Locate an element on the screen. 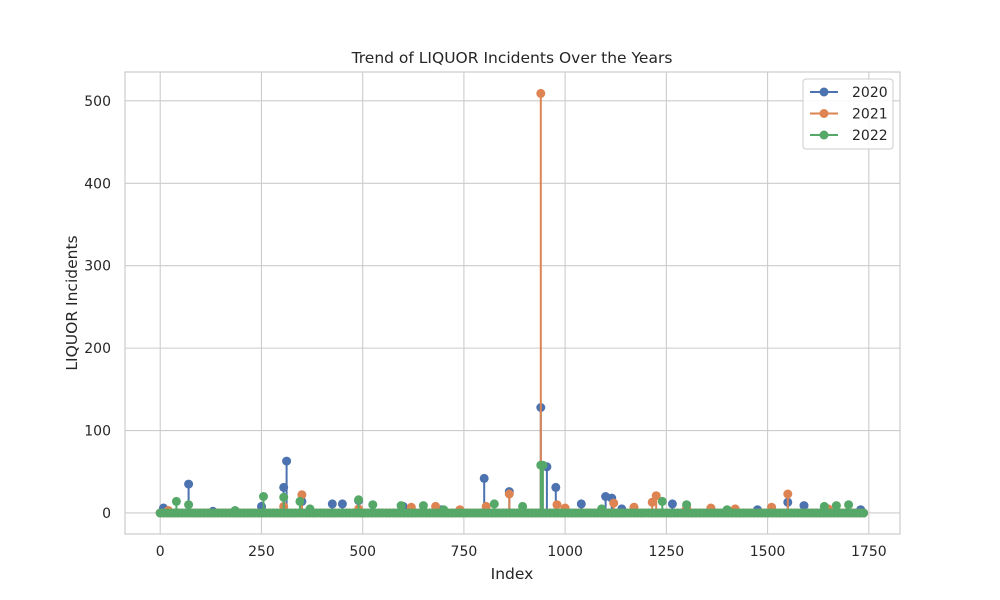 The image size is (1000, 600). x-tick-label: 1500 is located at coordinates (768, 552).